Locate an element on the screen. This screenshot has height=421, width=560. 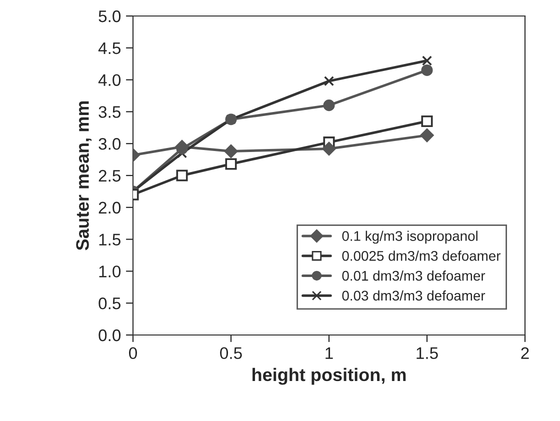
y-tick-label: 4.5 is located at coordinates (109, 48).